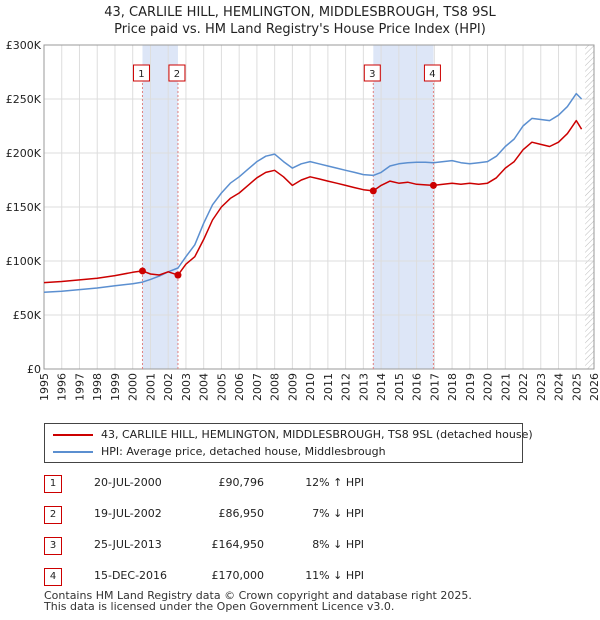 The image size is (600, 620). Describe the element at coordinates (24, 261) in the screenshot. I see `y-tick-label: £100K` at that location.